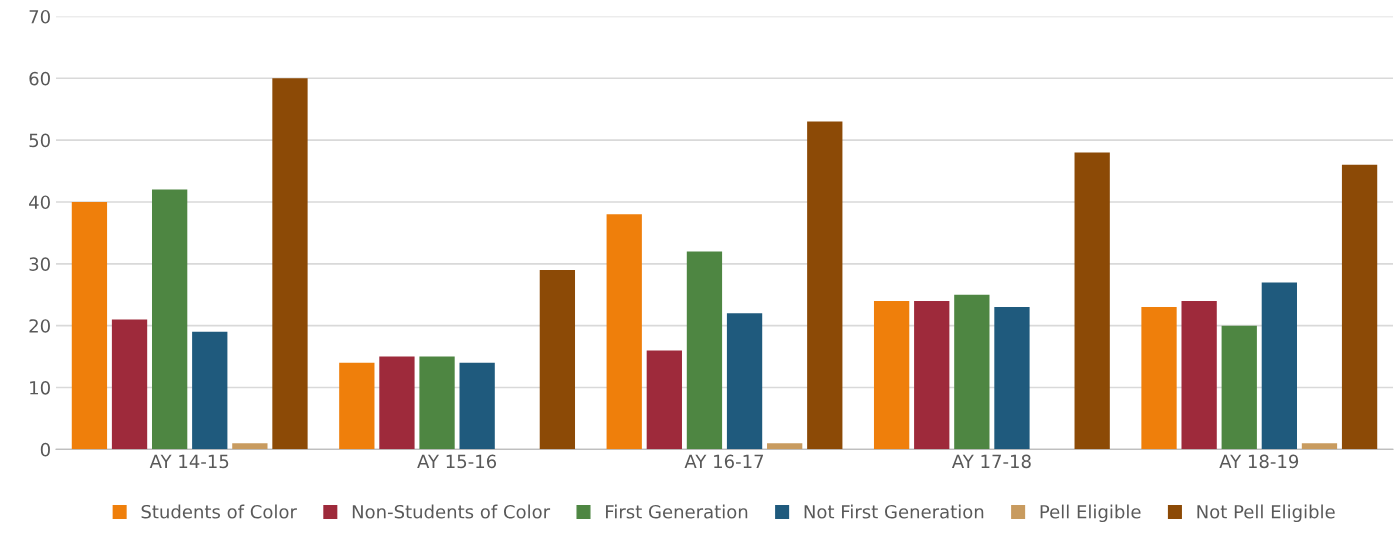  What do you see at coordinates (451, 511) in the screenshot?
I see `legend-label: Non-Students of Color` at bounding box center [451, 511].